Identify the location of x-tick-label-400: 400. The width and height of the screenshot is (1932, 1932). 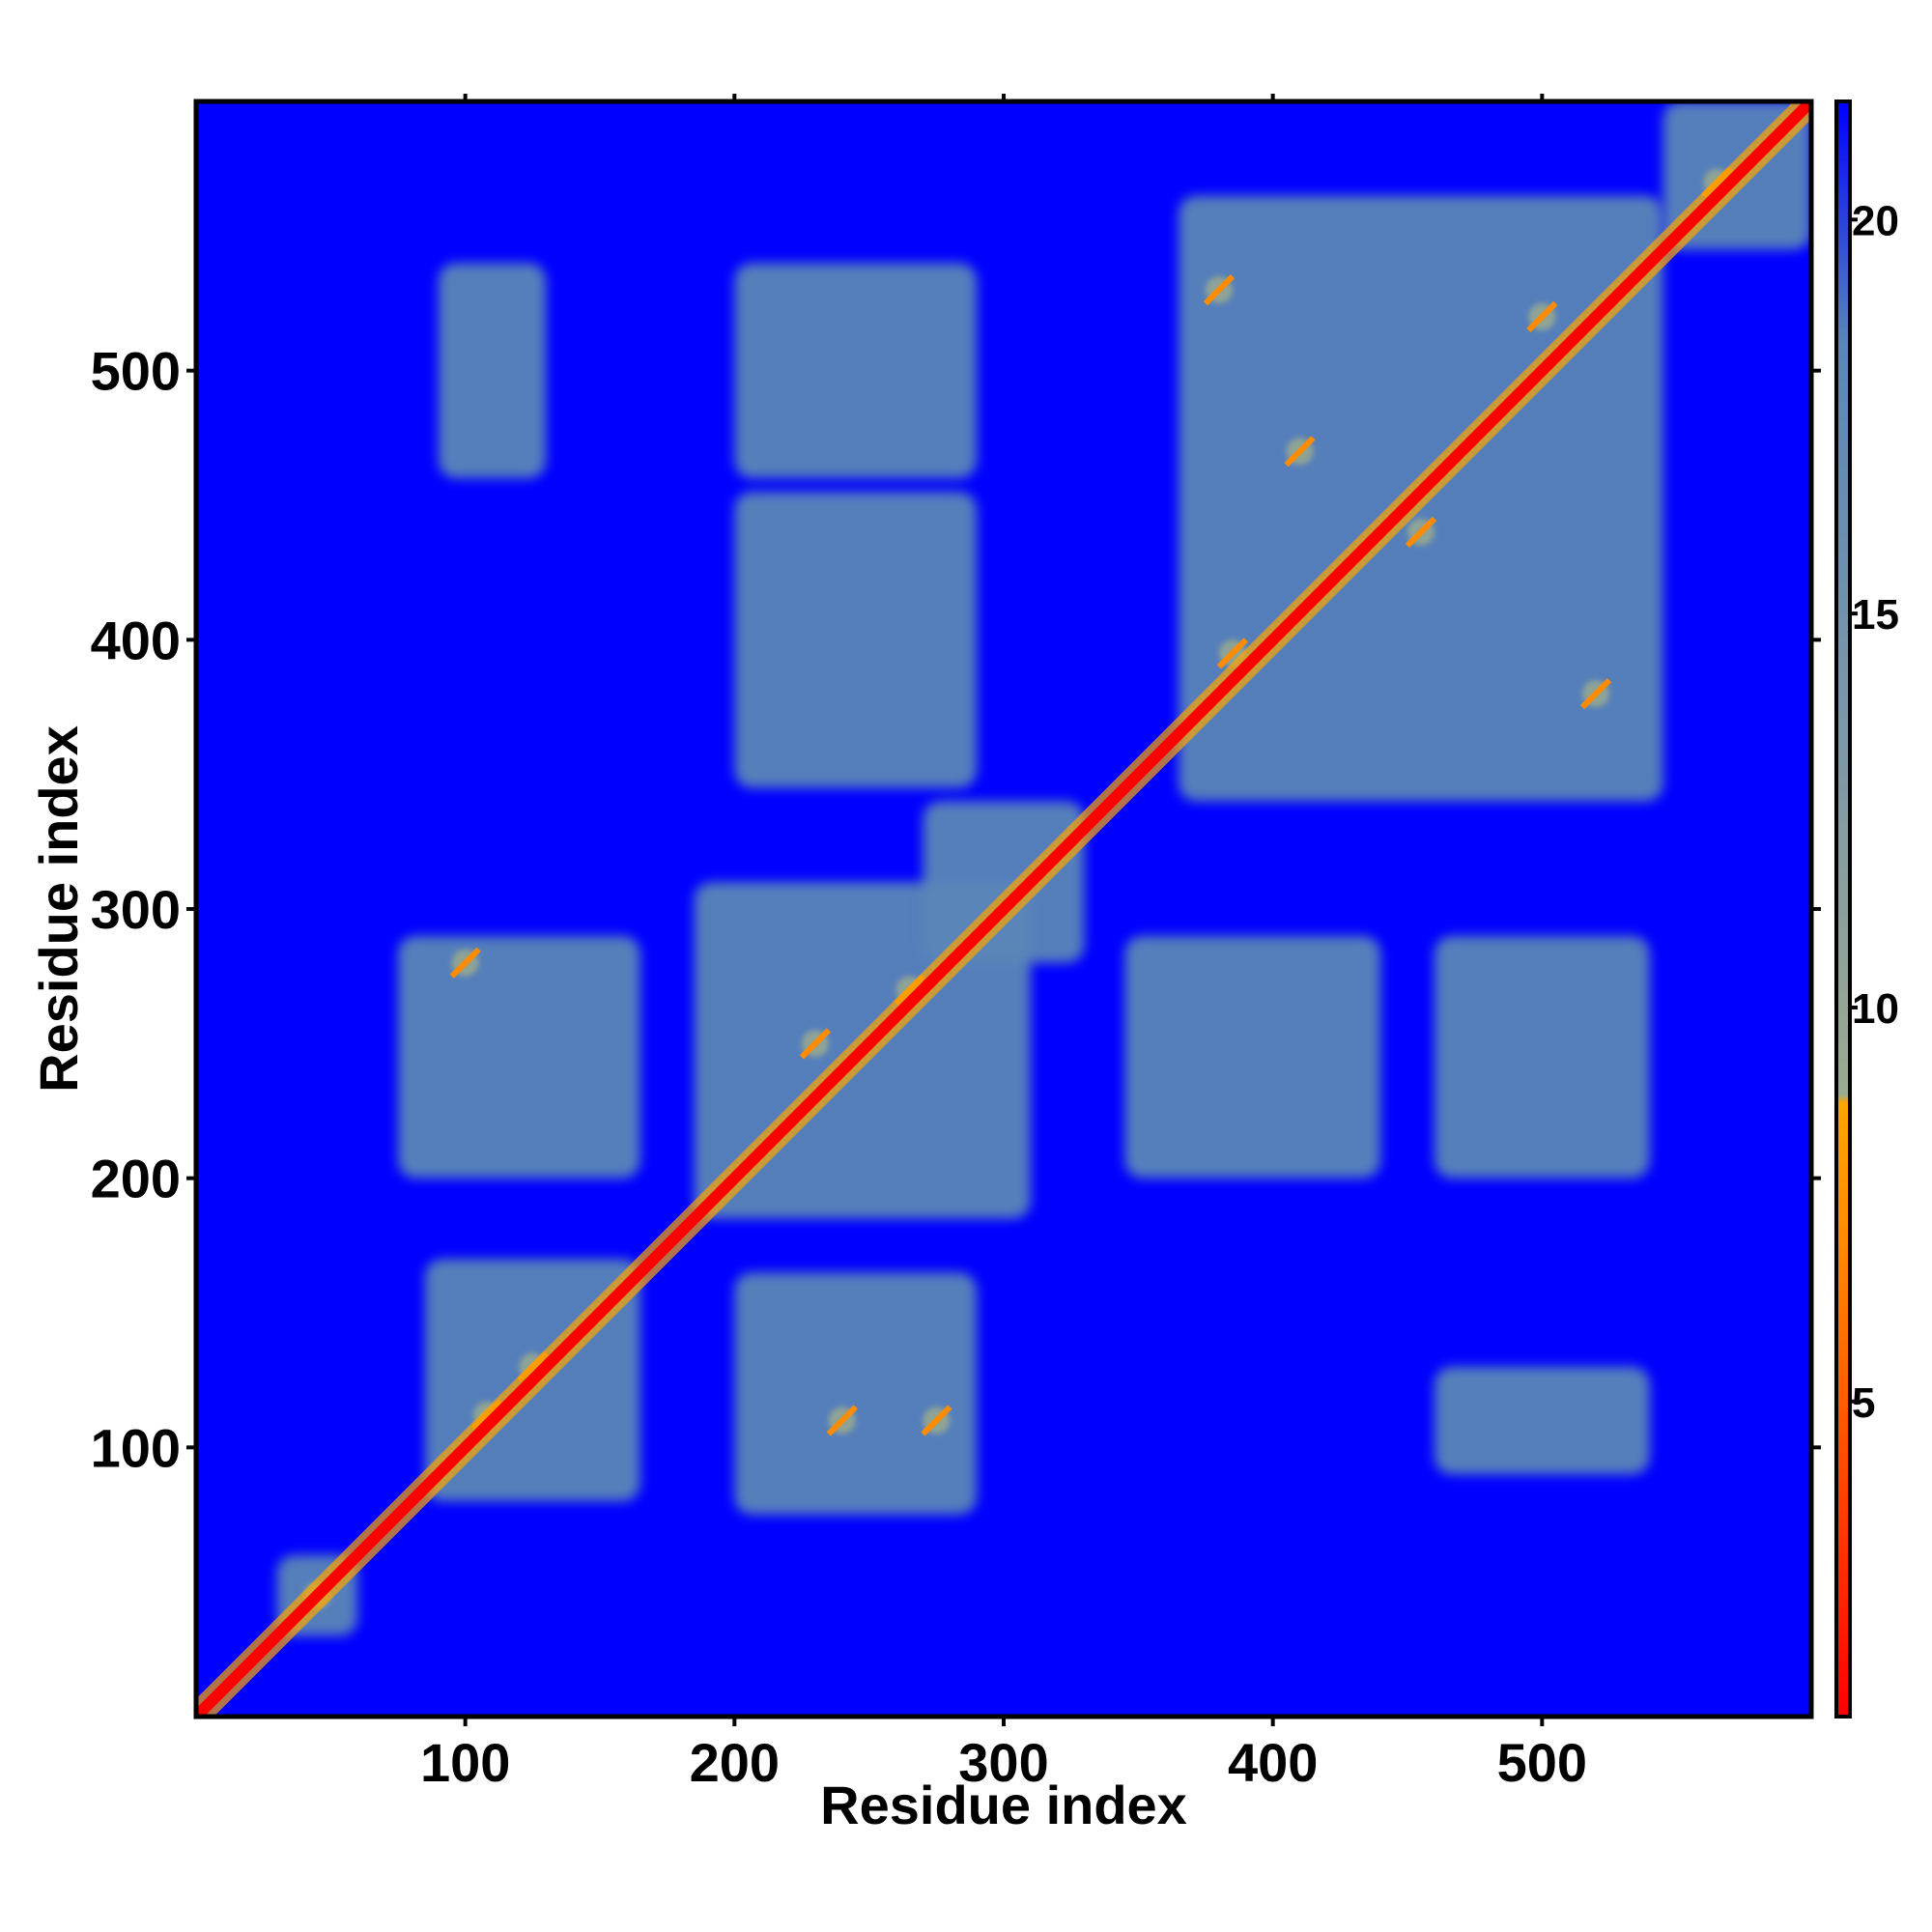
(1273, 1762).